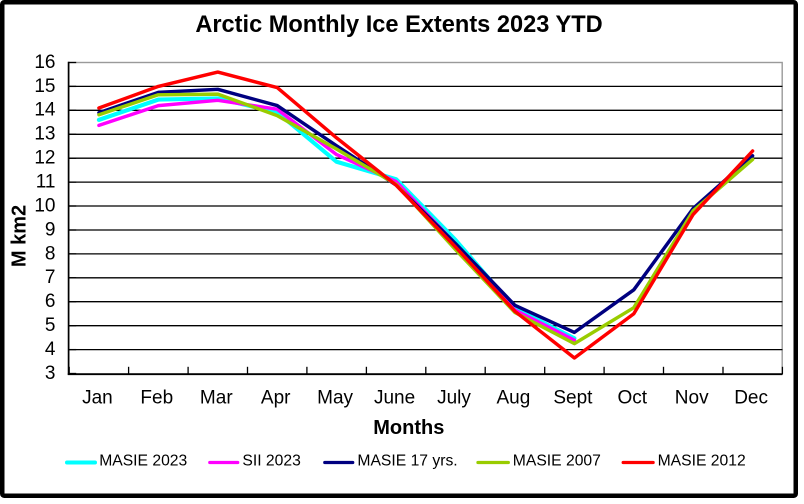 This screenshot has height=504, width=804. What do you see at coordinates (276, 398) in the screenshot?
I see `svg-text: Apr` at bounding box center [276, 398].